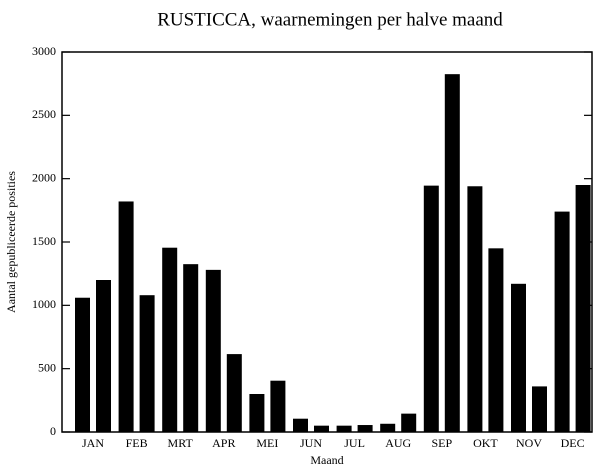 Image resolution: width=605 pixels, height=468 pixels. Describe the element at coordinates (326, 460) in the screenshot. I see `x-axis-label: Maand` at that location.